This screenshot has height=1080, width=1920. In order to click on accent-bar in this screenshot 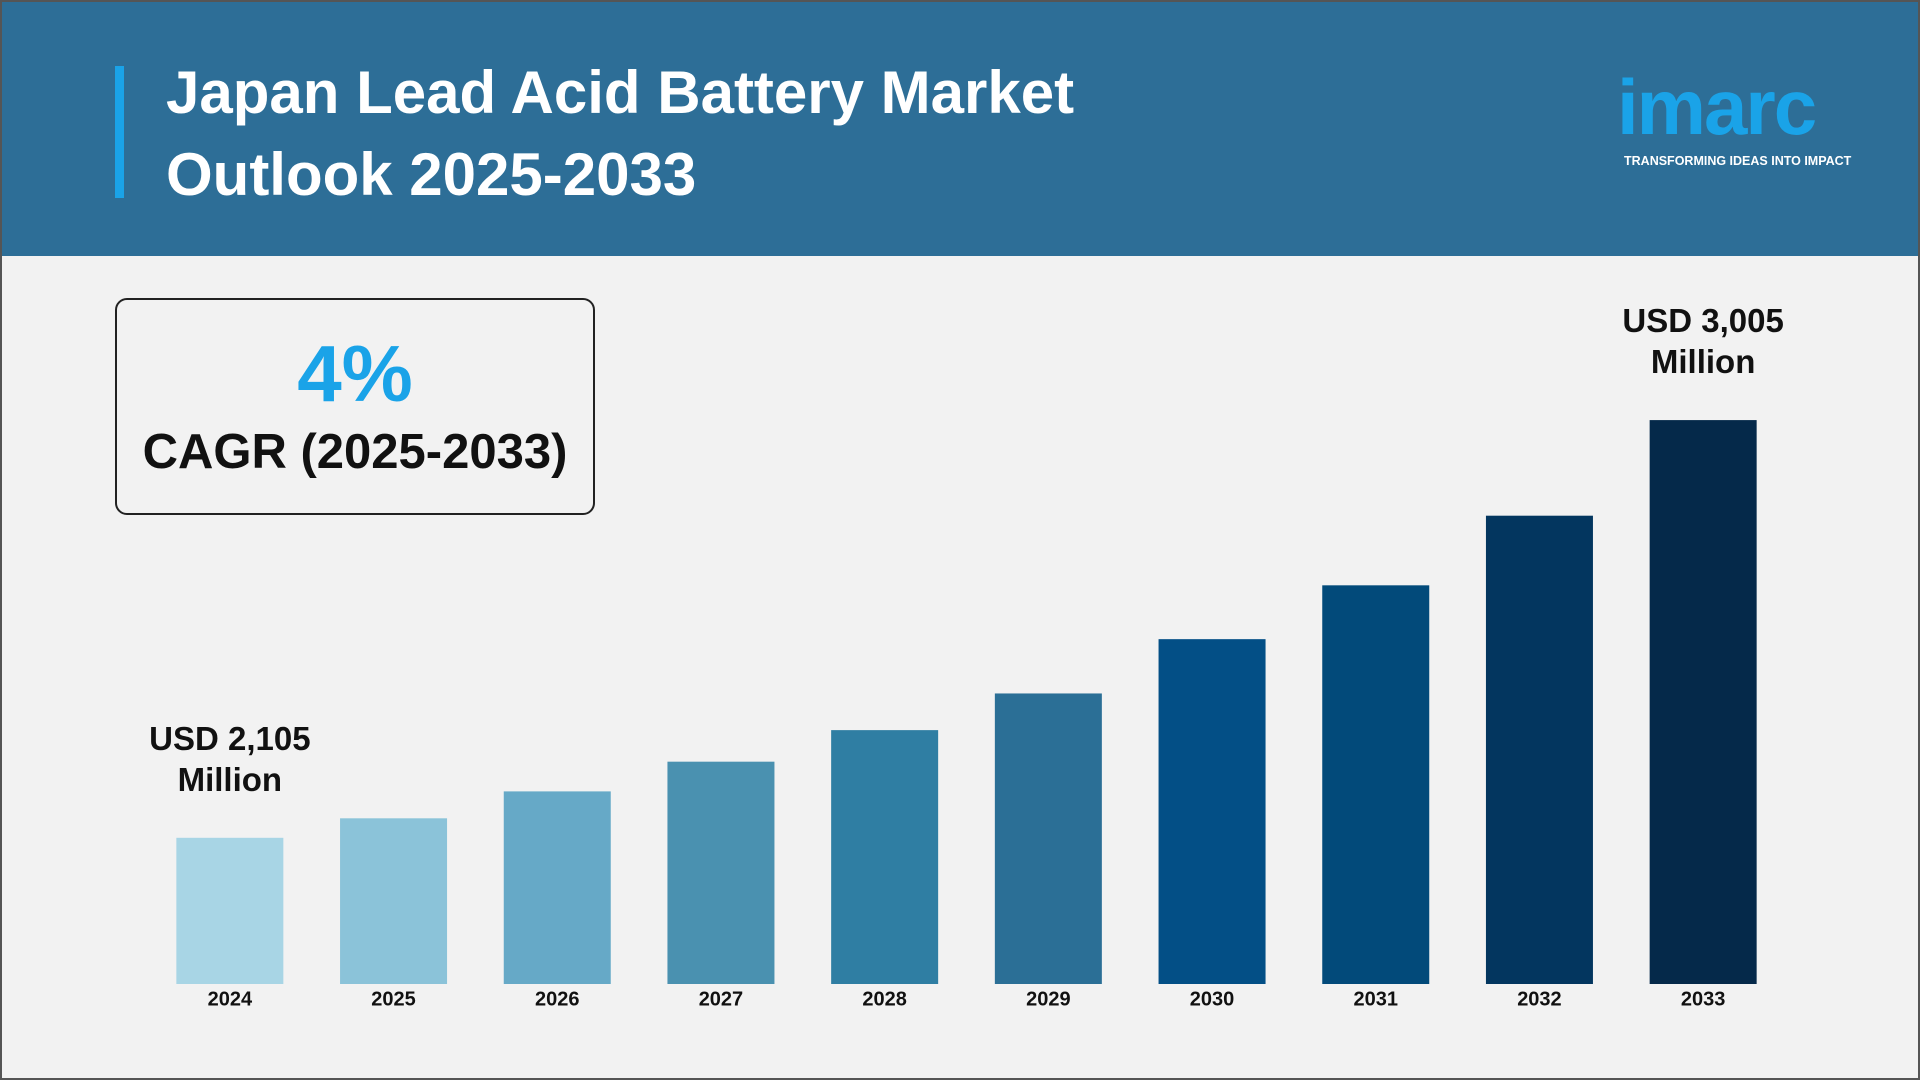, I will do `click(119, 132)`.